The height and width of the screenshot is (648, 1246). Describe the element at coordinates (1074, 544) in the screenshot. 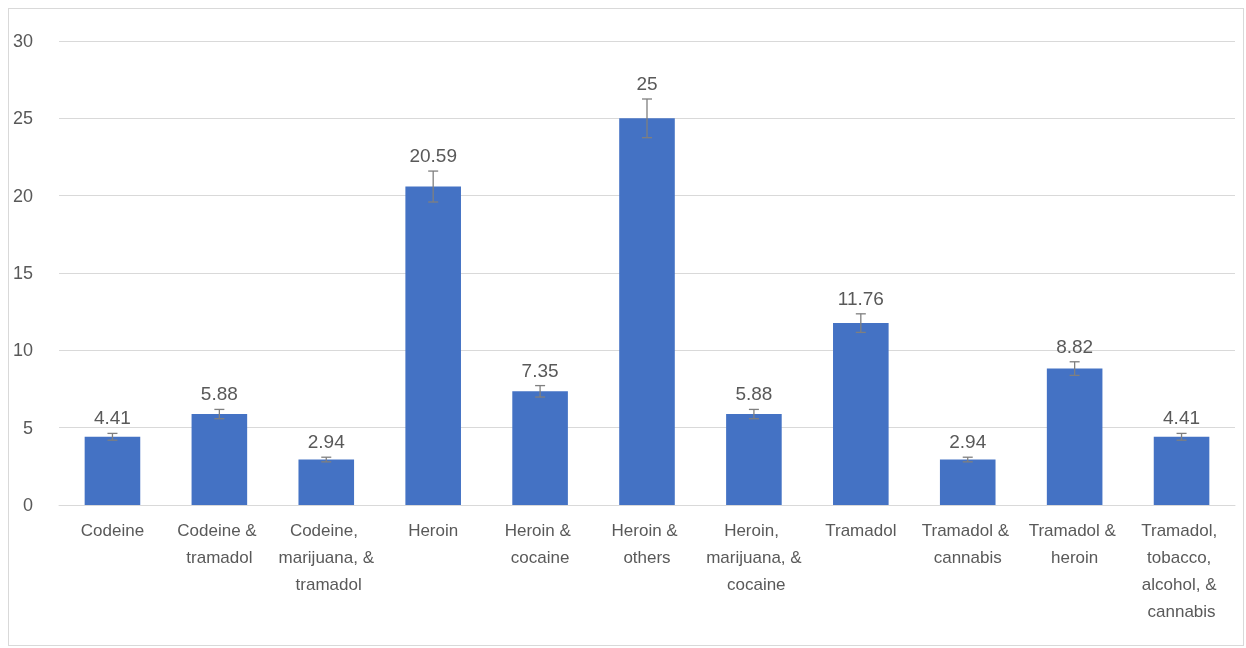

I see `x-tick-label: Tramadol & heroin` at that location.